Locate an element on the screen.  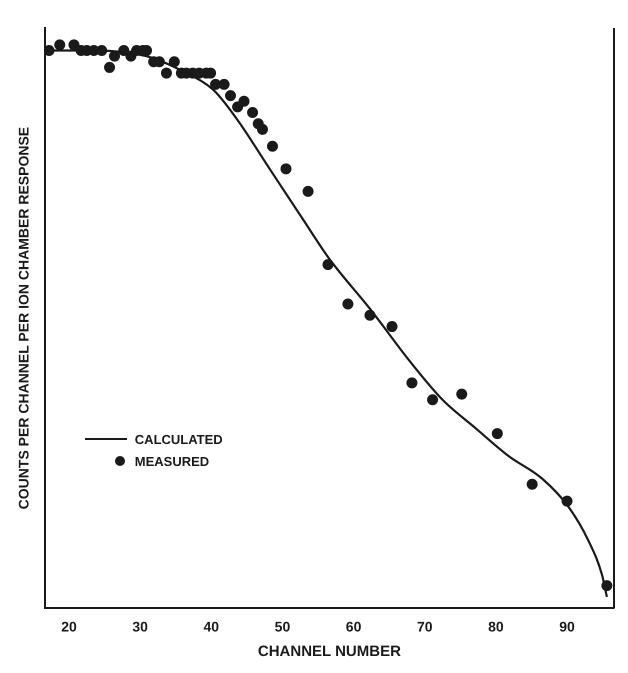
x-tick-label: 90 is located at coordinates (567, 626).